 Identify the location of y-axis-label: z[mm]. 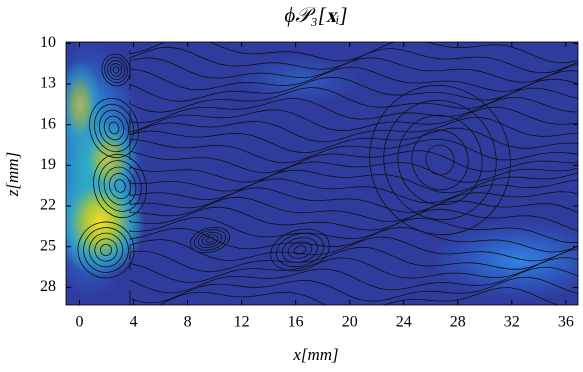
(12, 174).